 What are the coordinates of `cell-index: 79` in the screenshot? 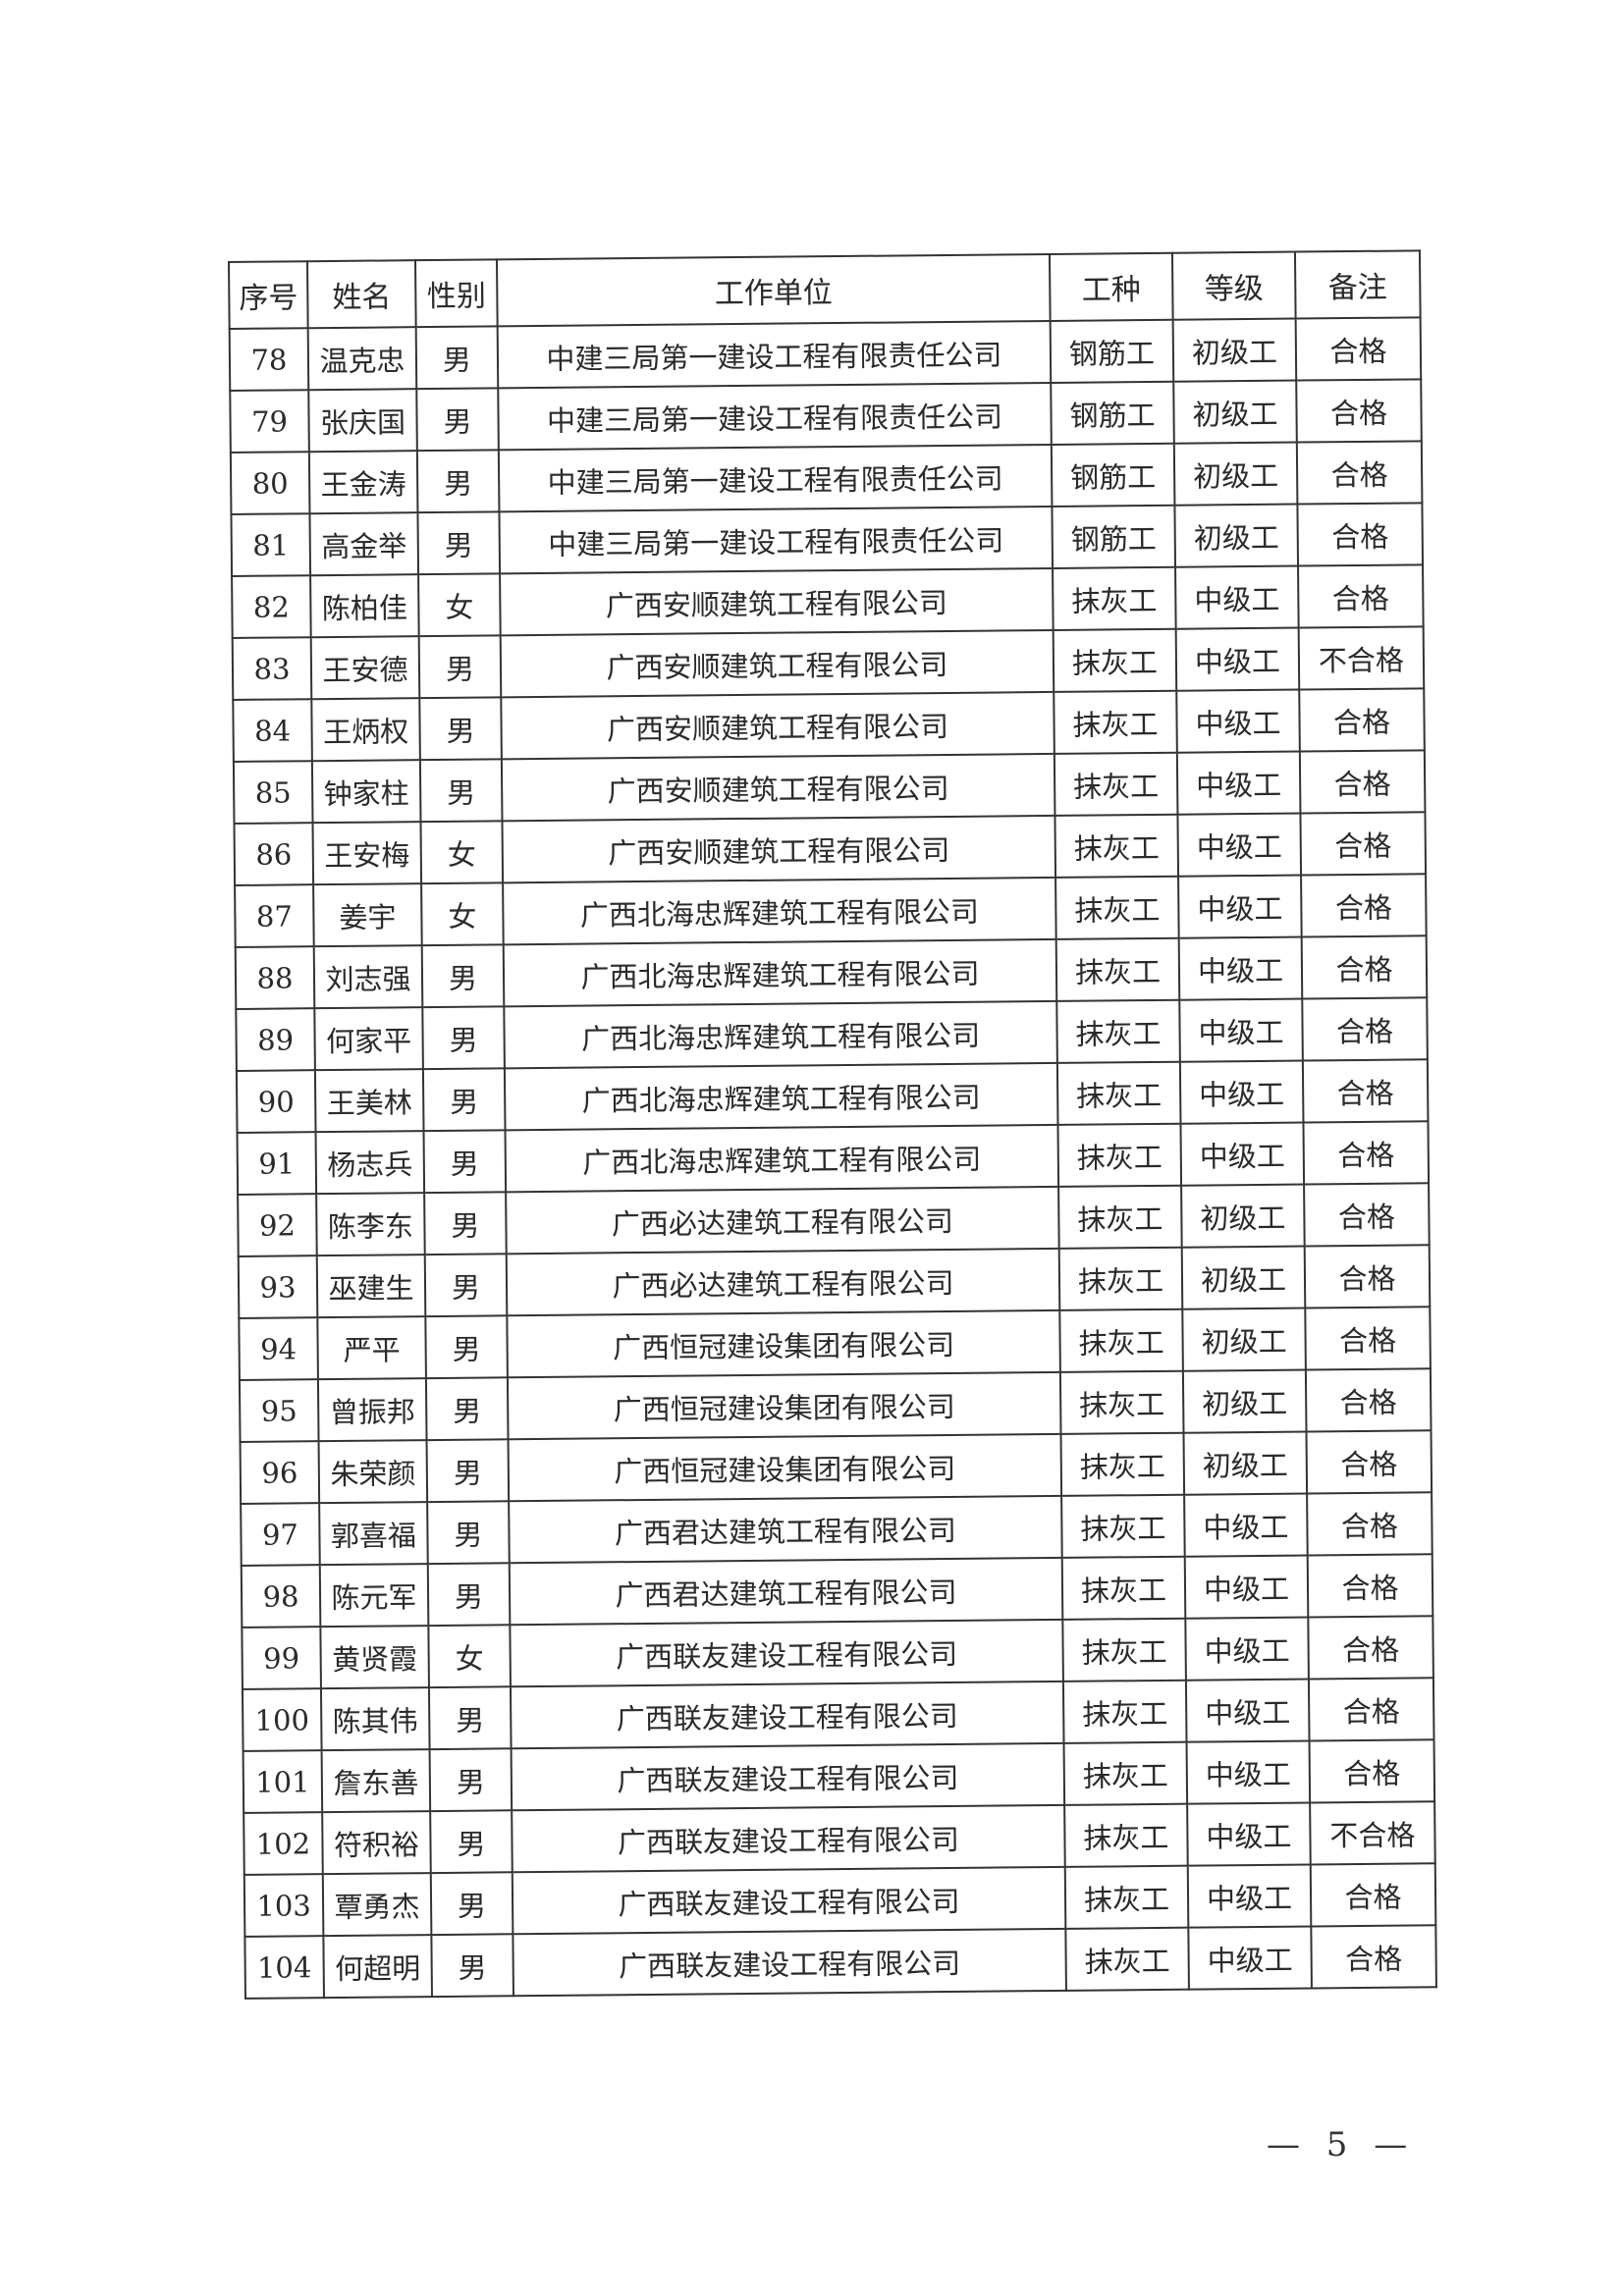 It's located at (269, 422).